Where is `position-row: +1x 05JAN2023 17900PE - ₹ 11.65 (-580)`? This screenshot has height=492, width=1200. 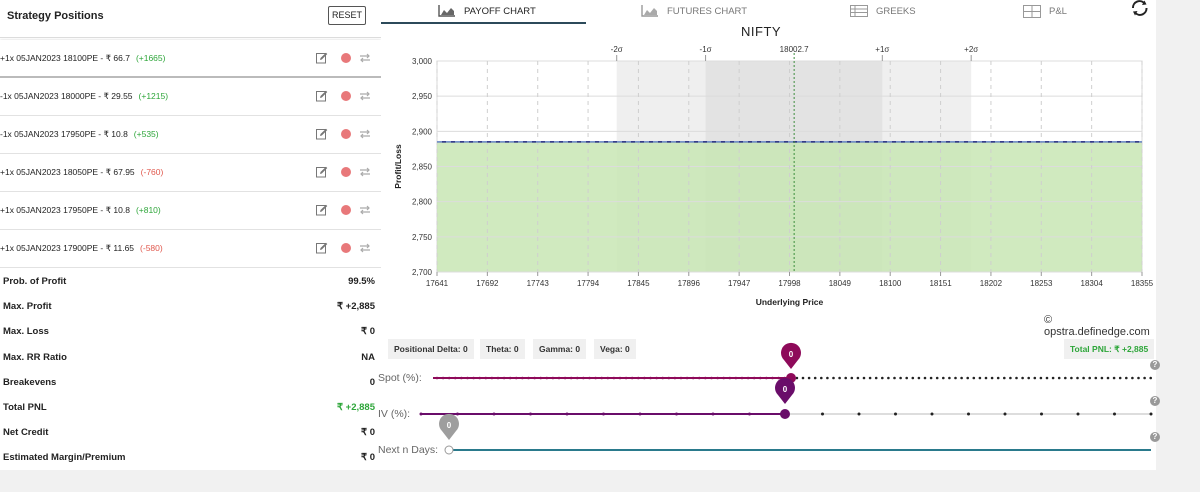
position-row: +1x 05JAN2023 17900PE - ₹ 11.65 (-580) is located at coordinates (190, 249).